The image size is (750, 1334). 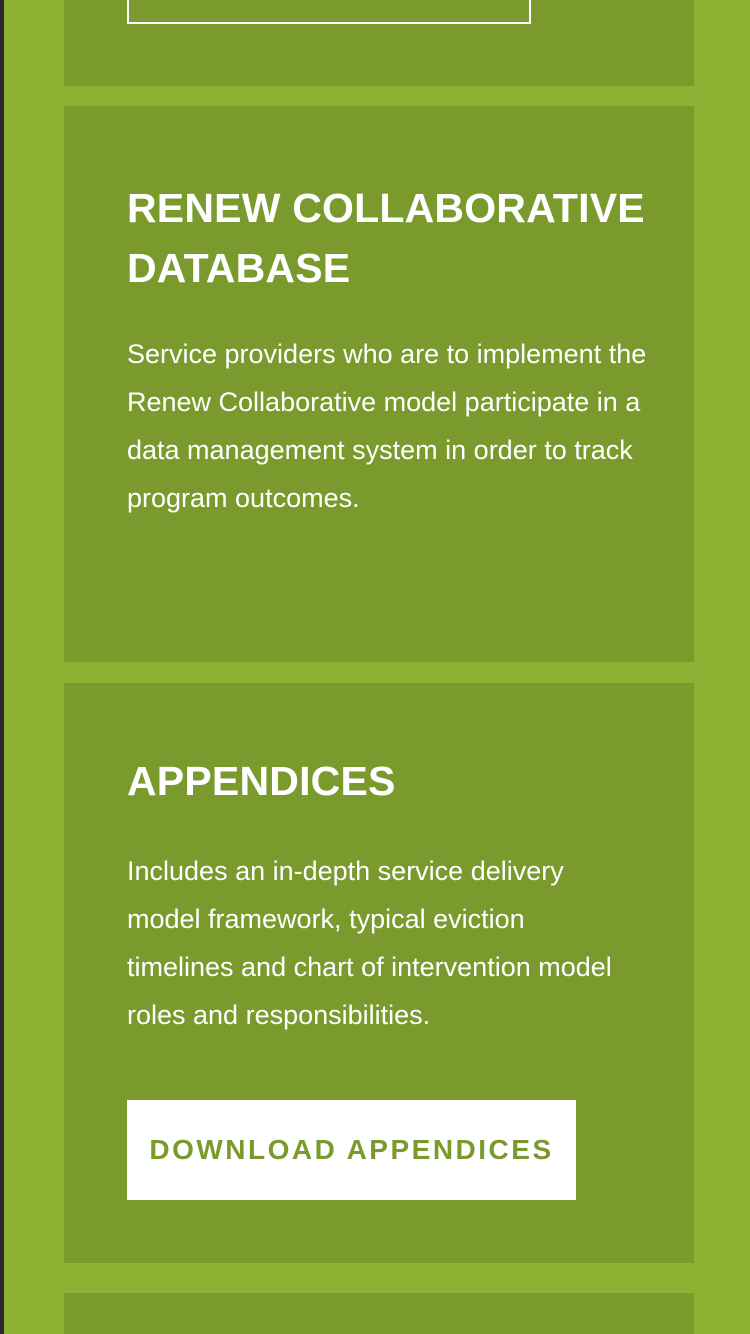 What do you see at coordinates (261, 781) in the screenshot?
I see `appendices-title: APPENDICES` at bounding box center [261, 781].